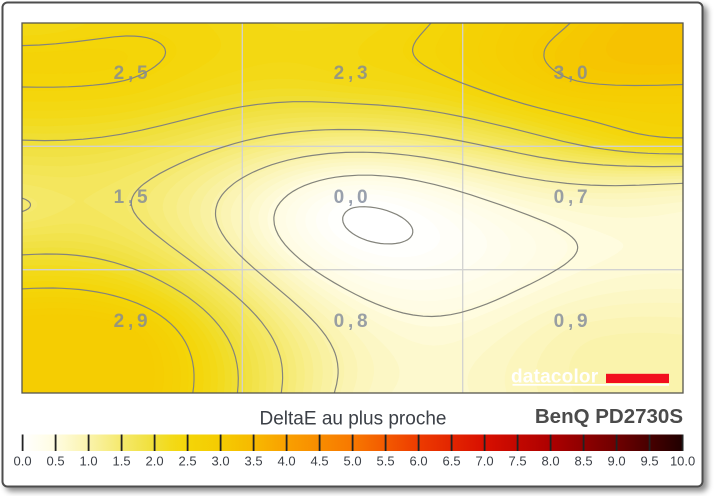 Image resolution: width=715 pixels, height=496 pixels. I want to click on svg-text: 3.5, so click(254, 461).